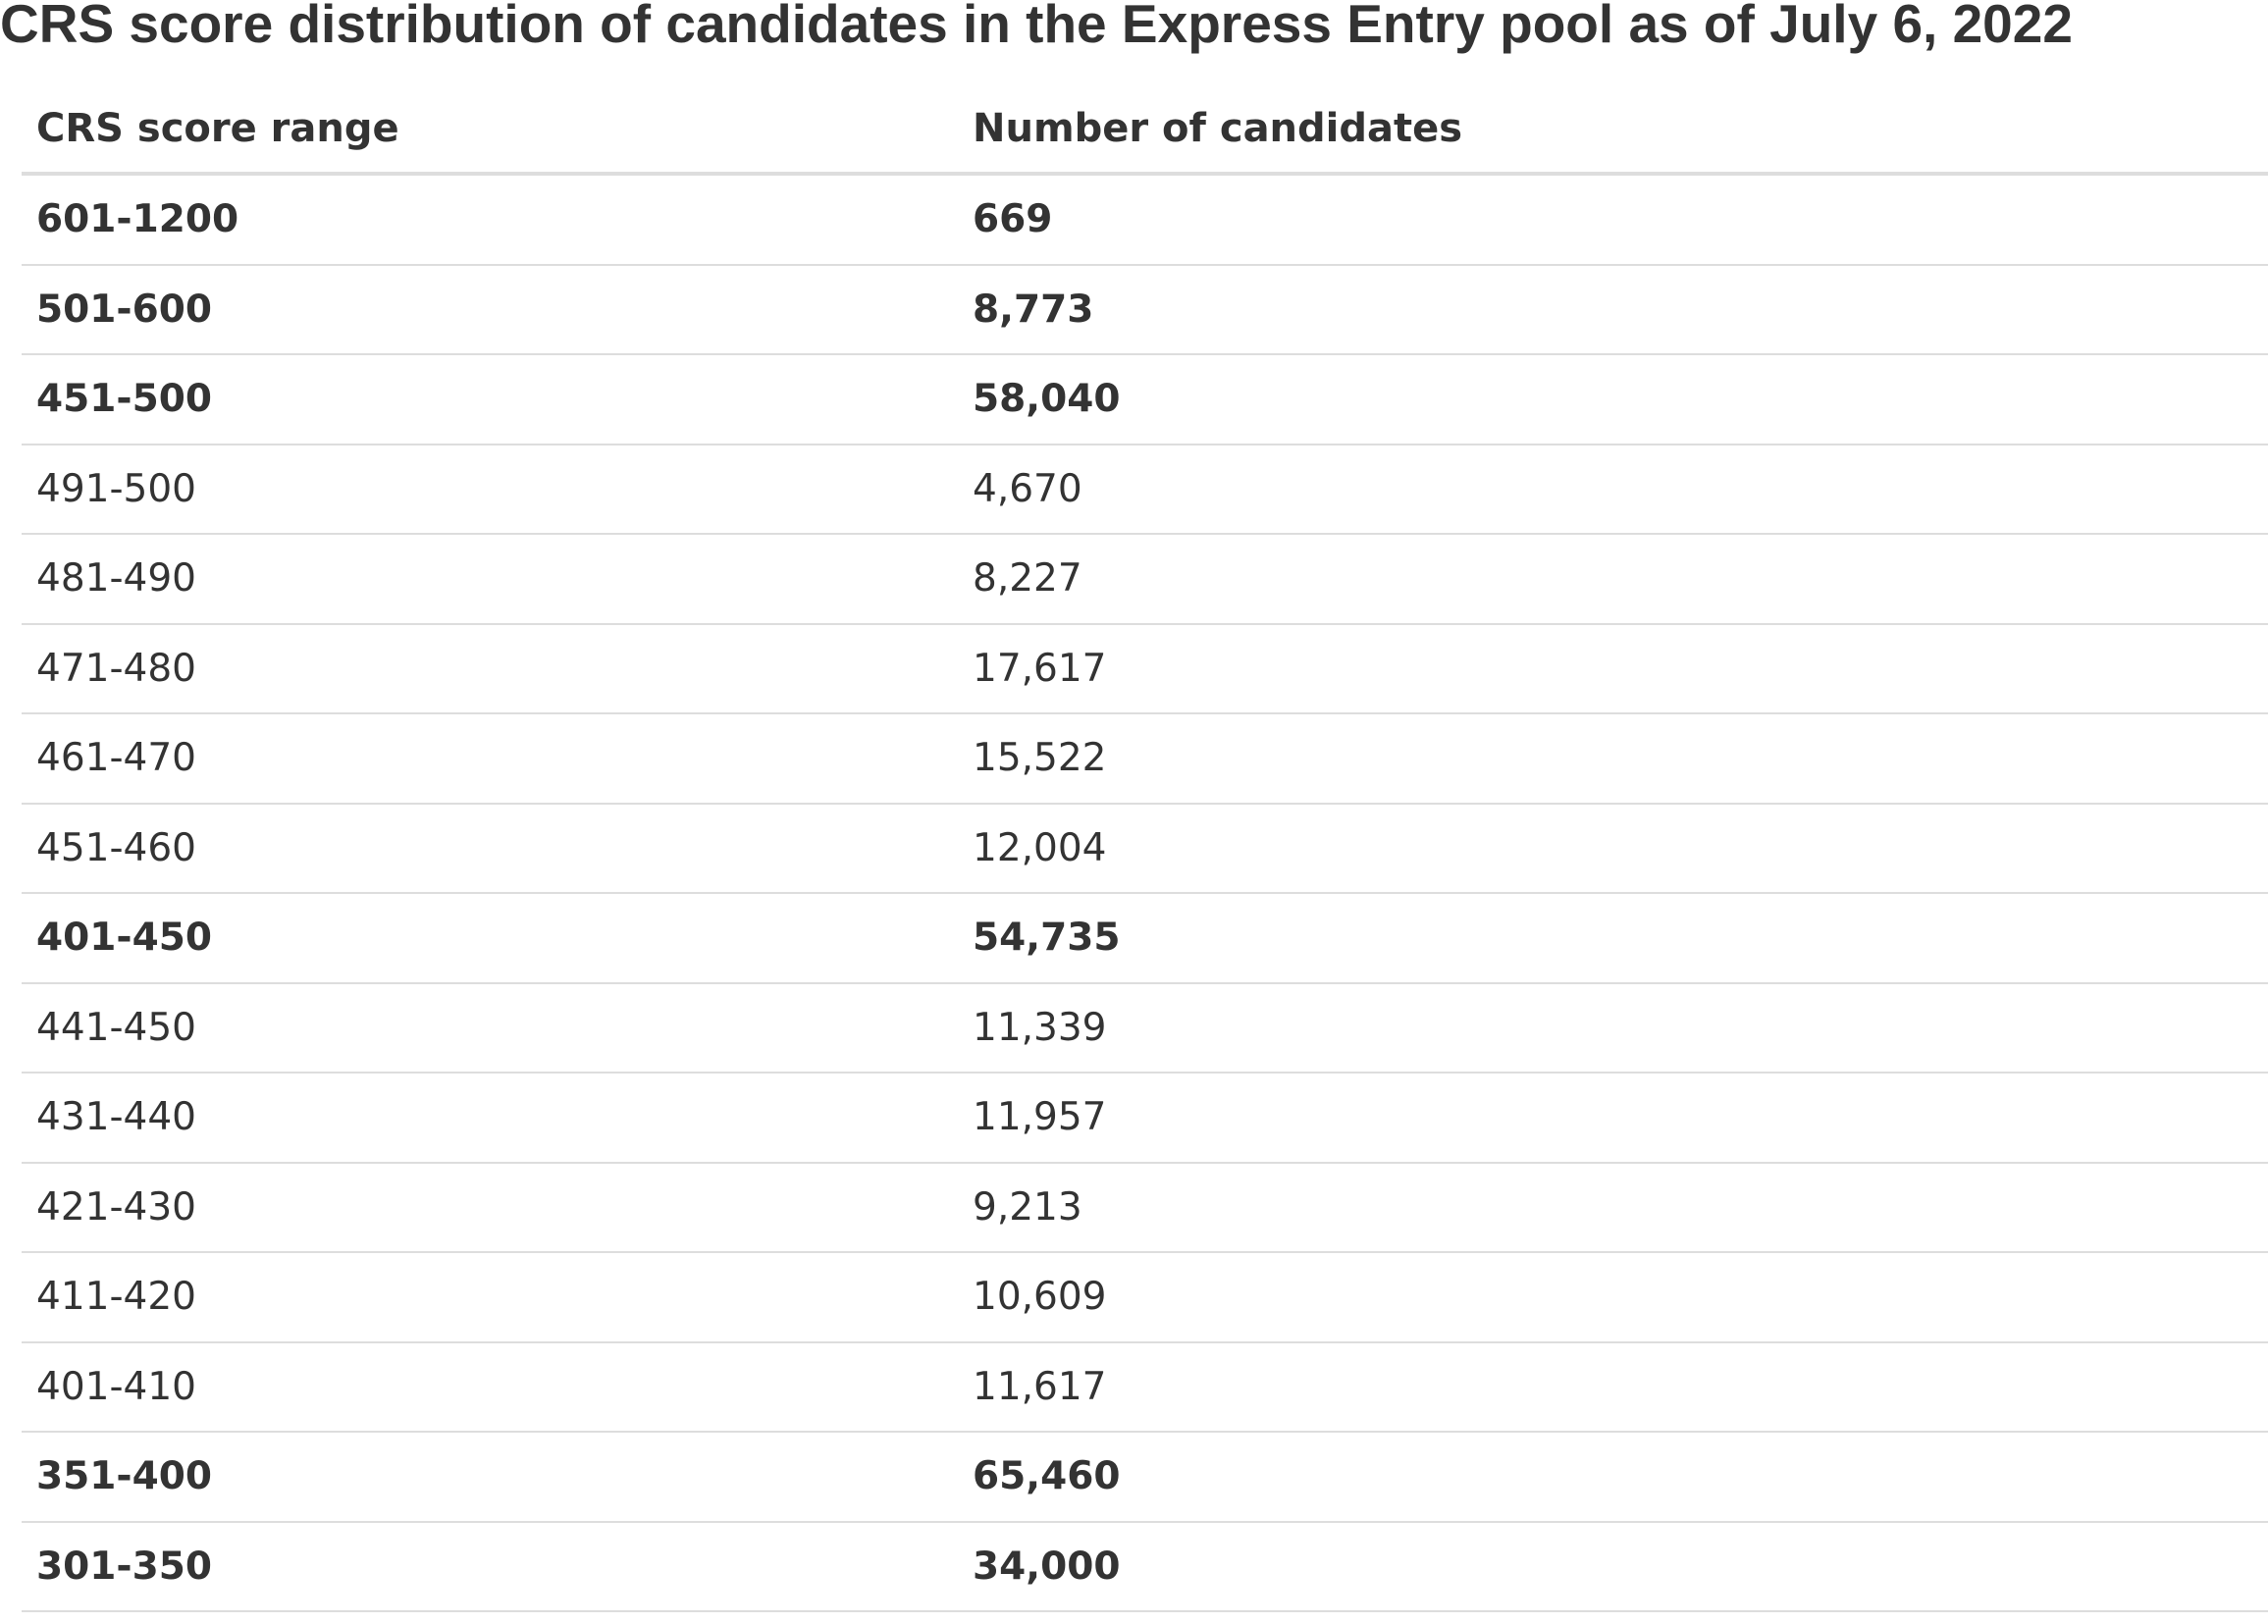 The height and width of the screenshot is (1624, 2268). I want to click on number-of-candidates-cell: 11,617, so click(1040, 1386).